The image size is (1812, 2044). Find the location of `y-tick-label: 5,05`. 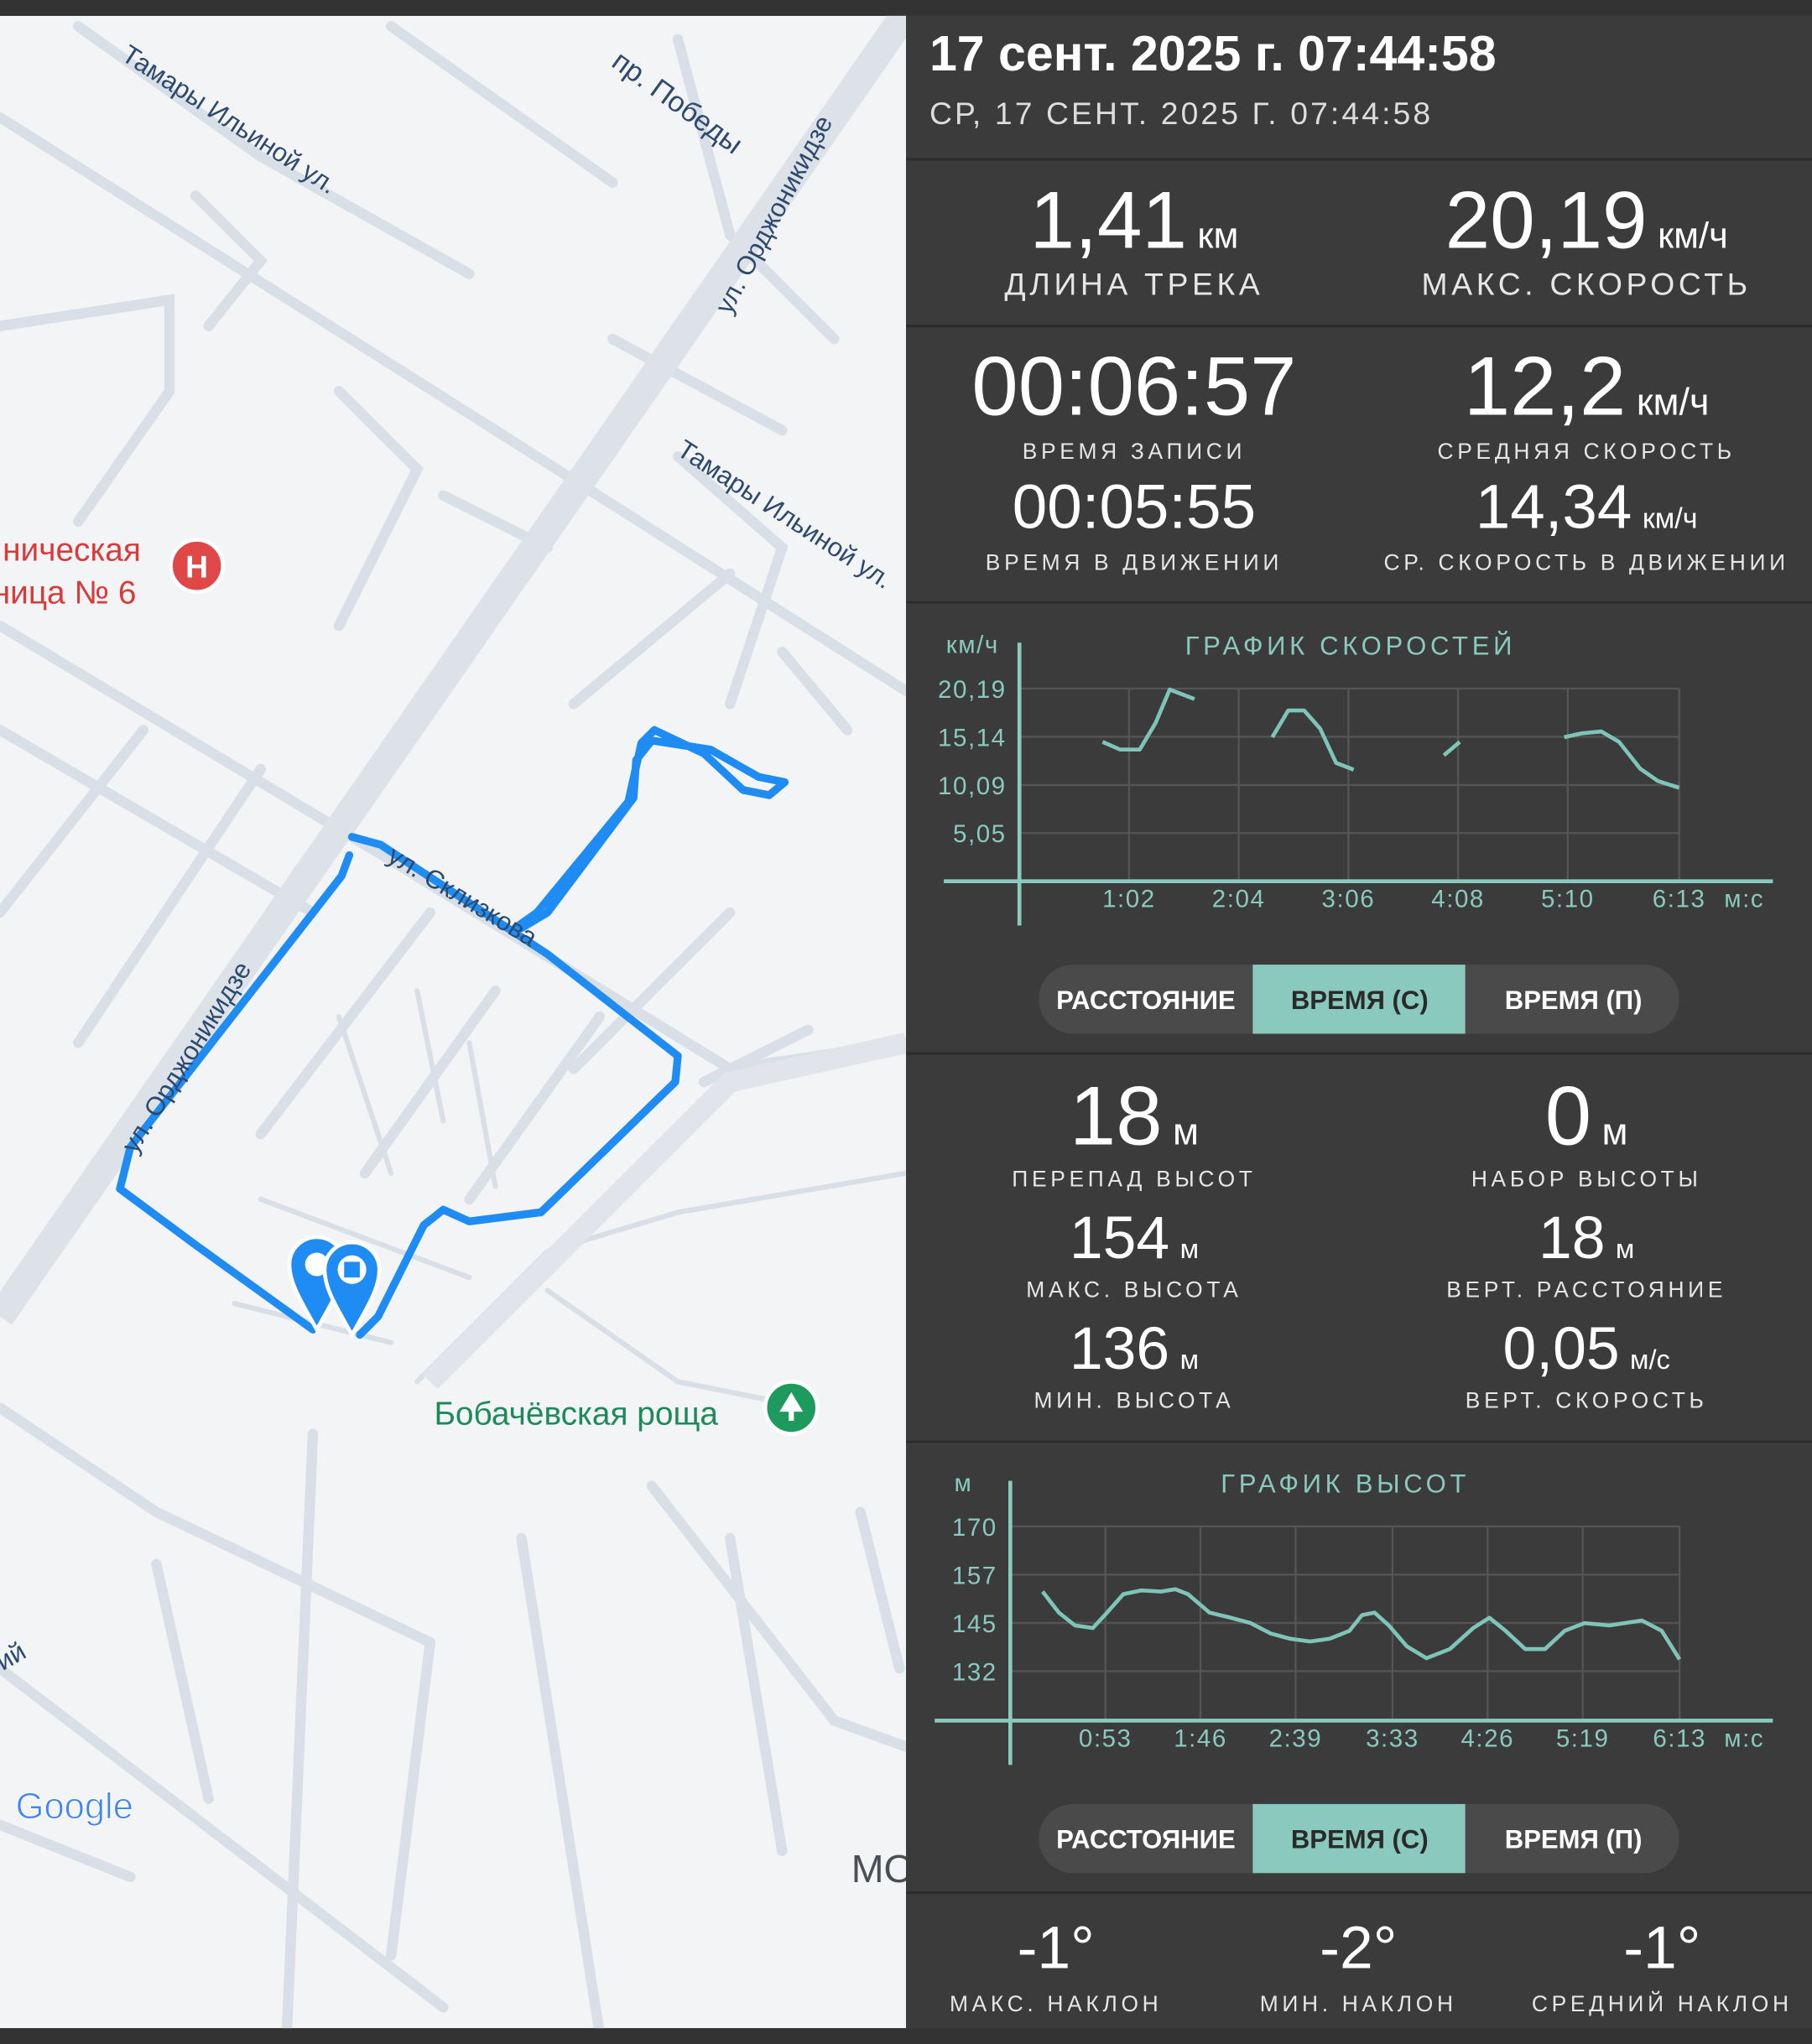

y-tick-label: 5,05 is located at coordinates (980, 834).